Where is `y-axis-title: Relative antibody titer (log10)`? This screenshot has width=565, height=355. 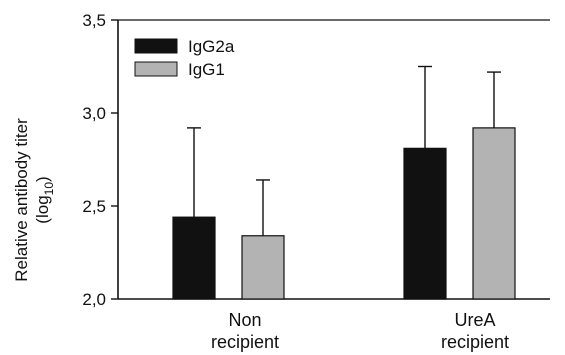 y-axis-title: Relative antibody titer (log10) is located at coordinates (34, 200).